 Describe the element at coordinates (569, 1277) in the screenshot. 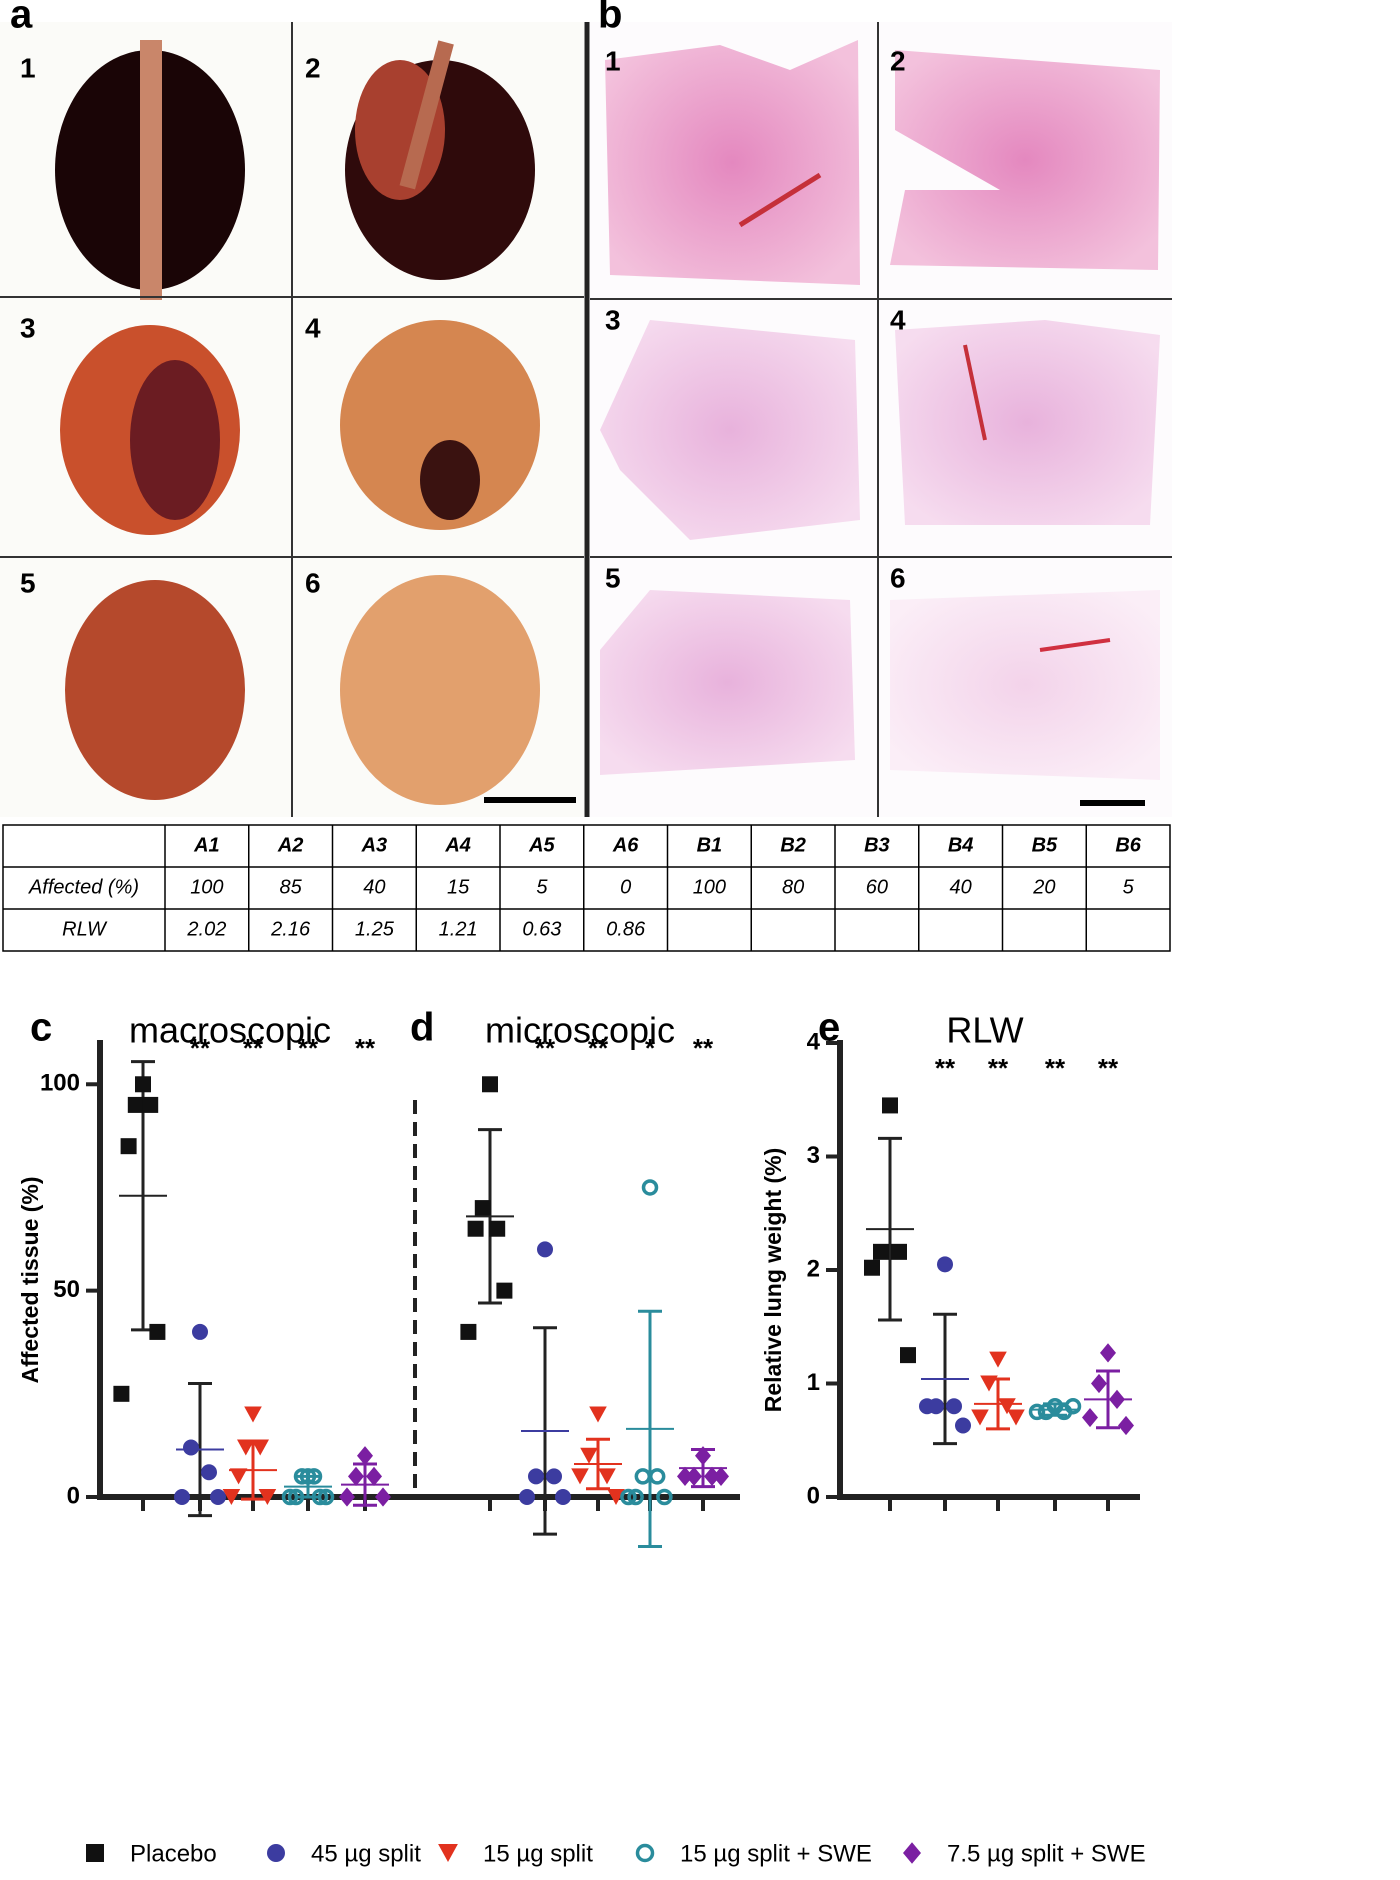

I see `plot: d microscopic** ** * **` at that location.